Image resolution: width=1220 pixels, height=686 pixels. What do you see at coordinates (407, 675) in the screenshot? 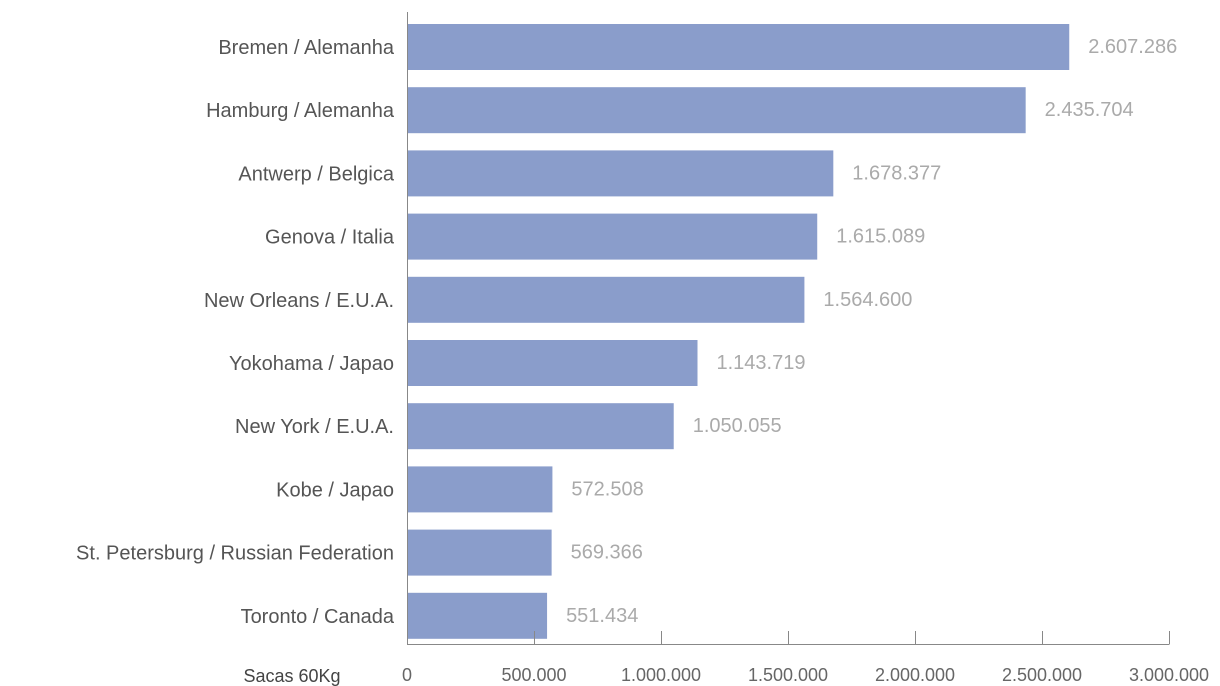
I see `x-tick-label: 0` at bounding box center [407, 675].